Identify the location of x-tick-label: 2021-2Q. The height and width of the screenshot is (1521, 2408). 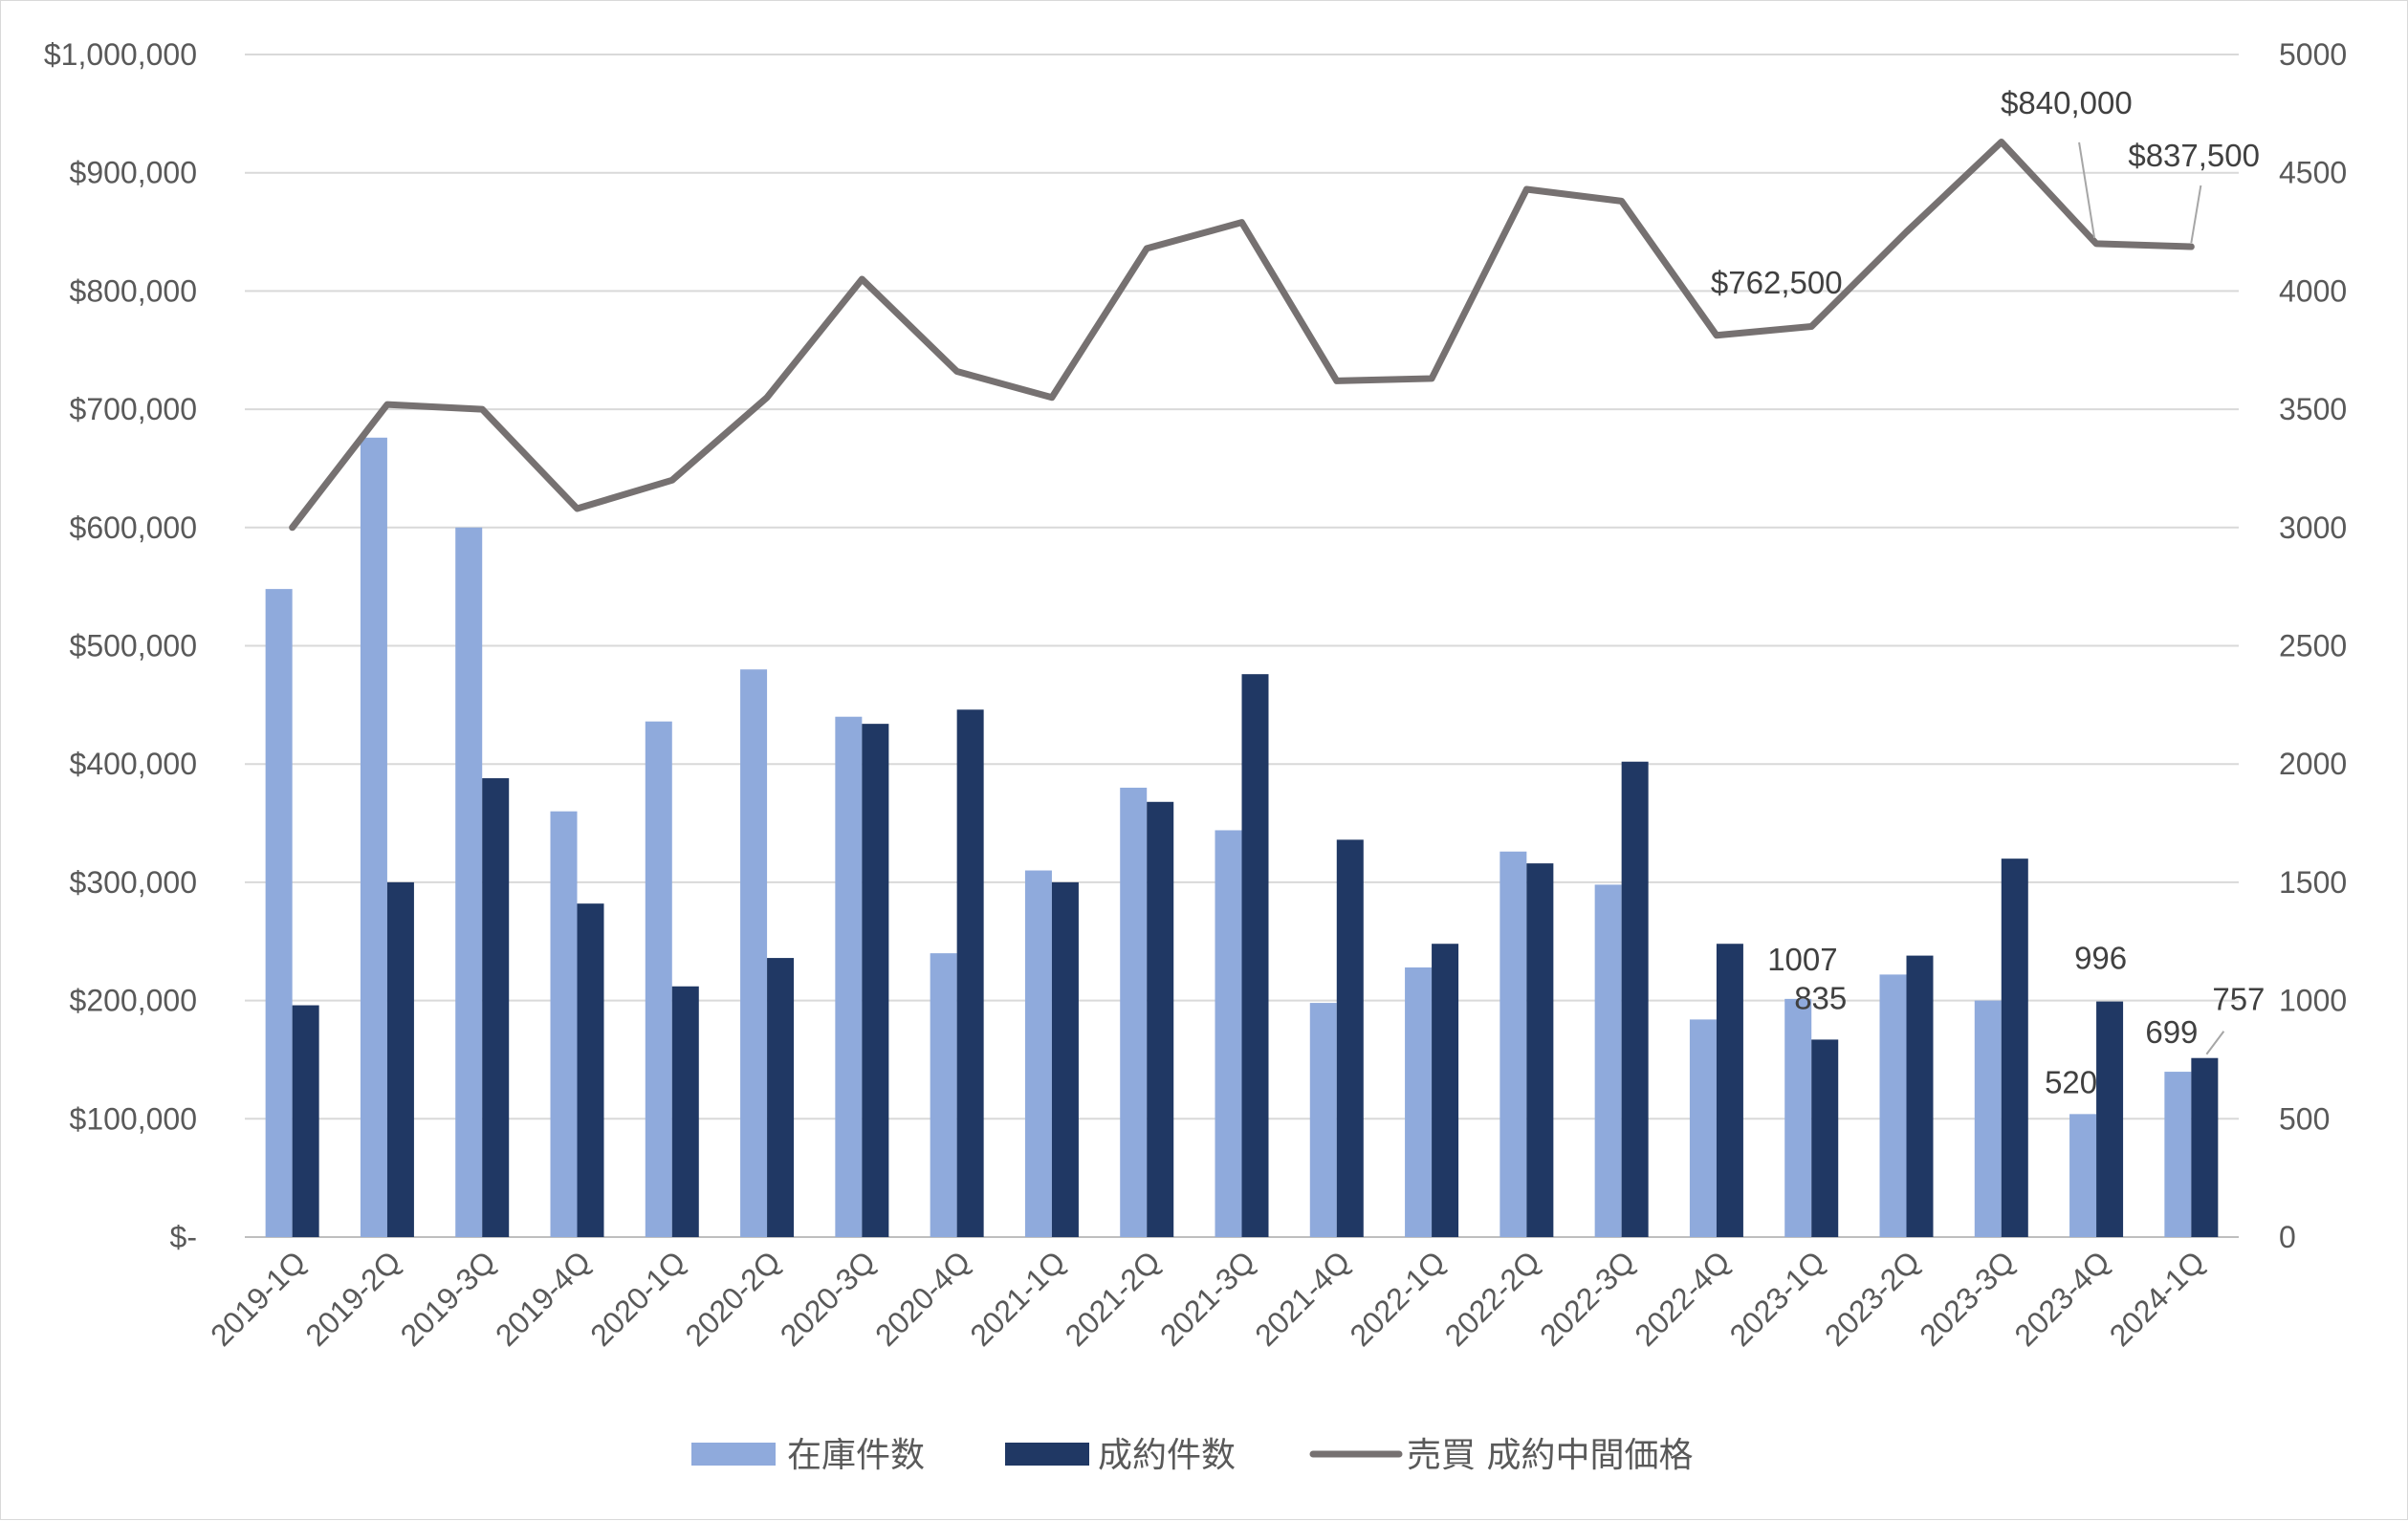
(1114, 1298).